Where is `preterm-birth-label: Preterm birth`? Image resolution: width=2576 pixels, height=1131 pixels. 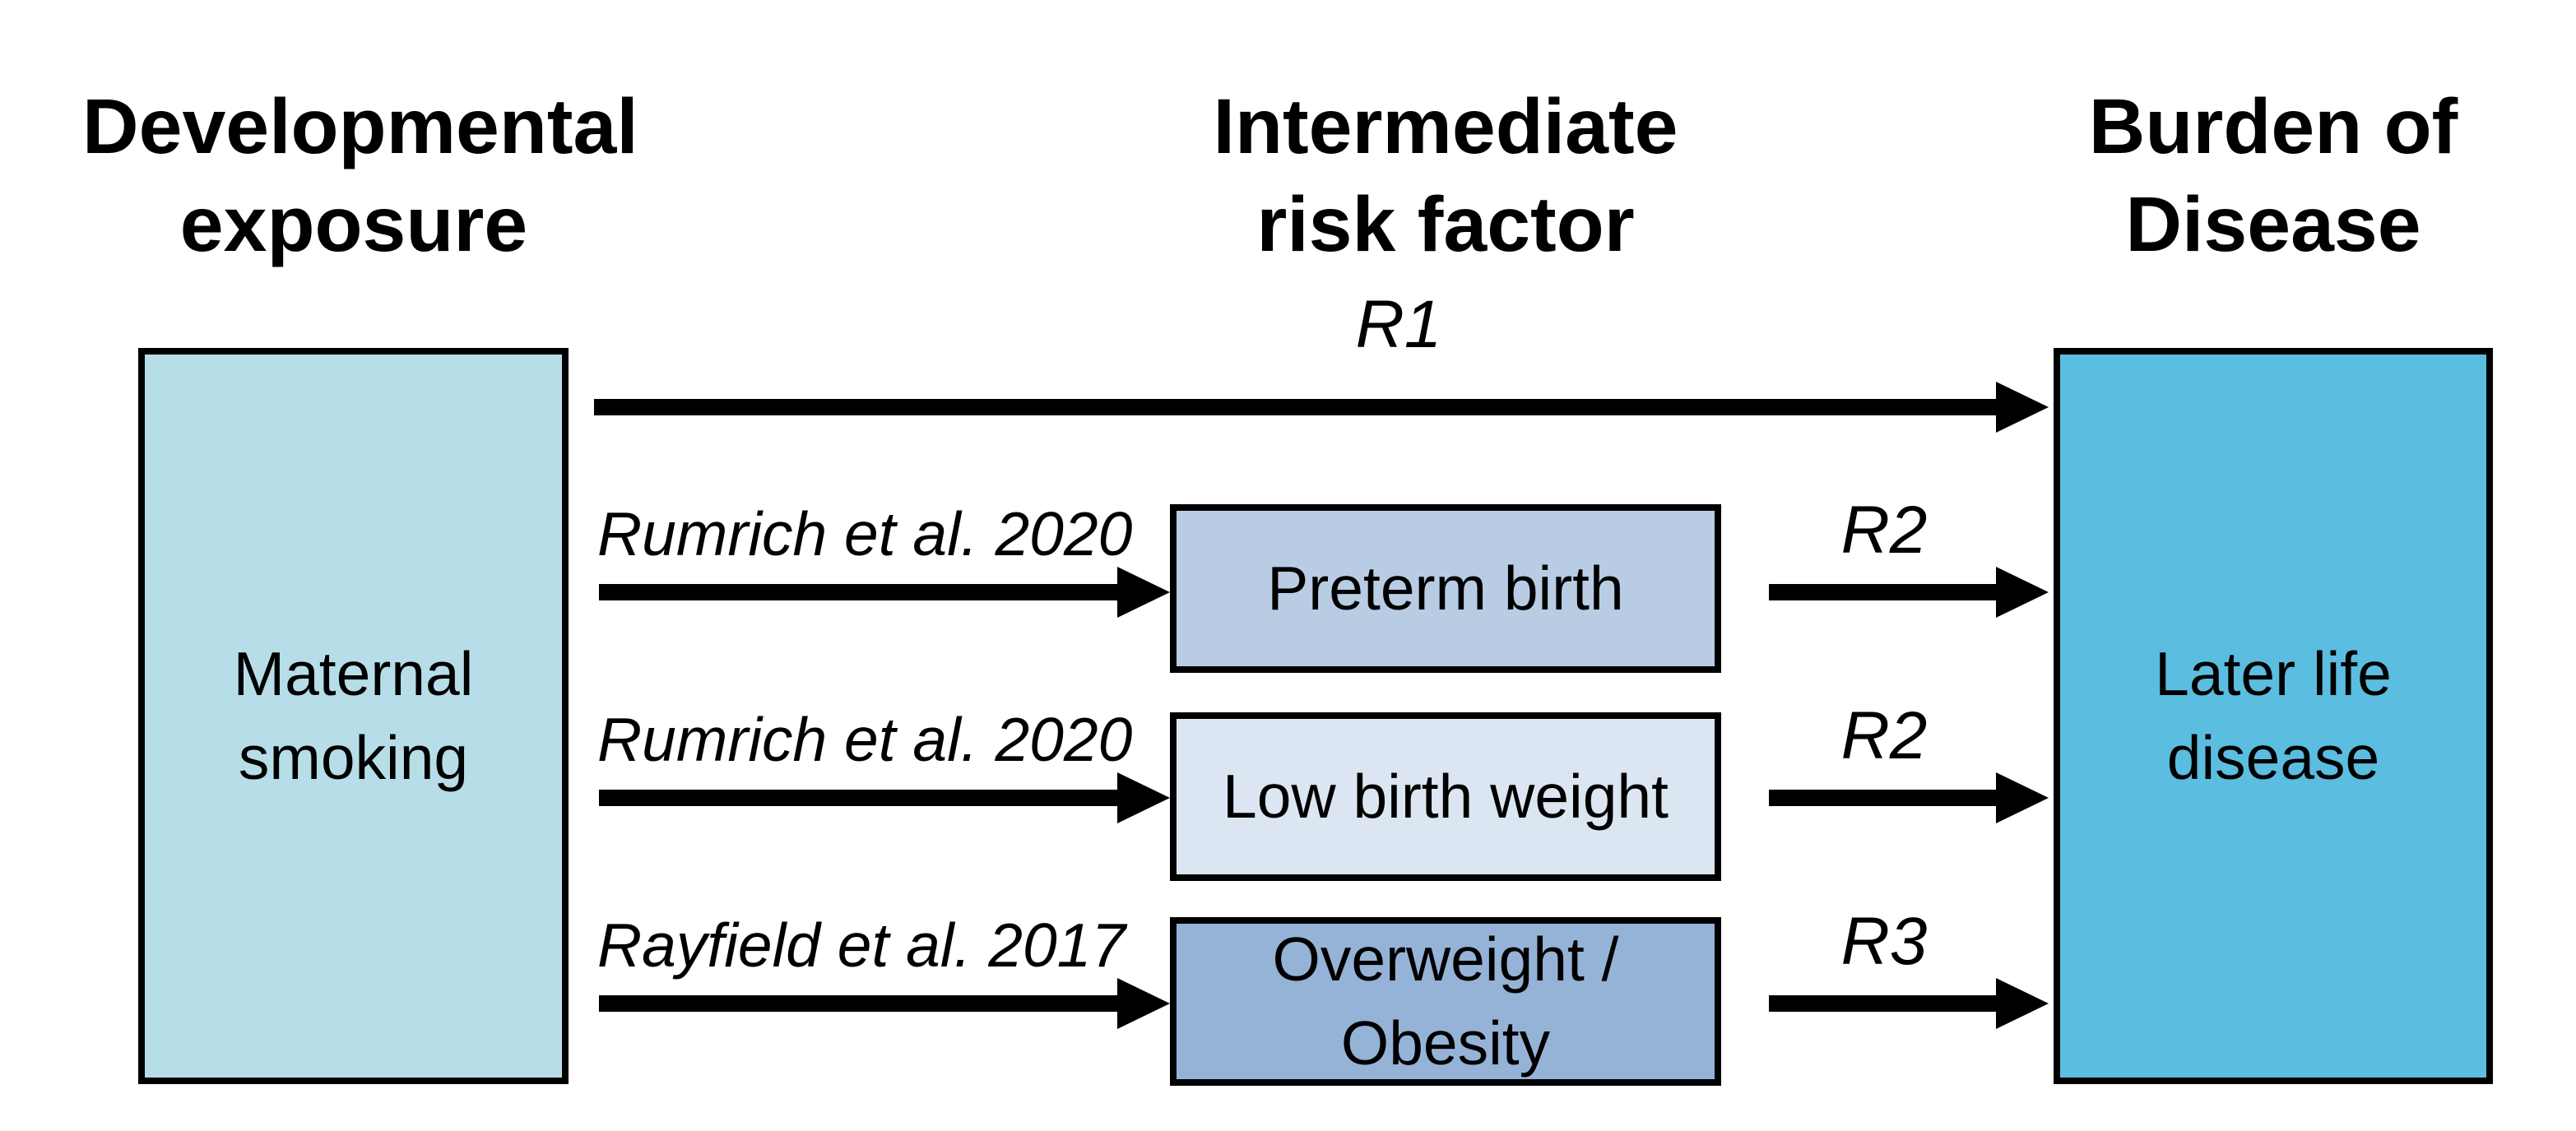
preterm-birth-label: Preterm birth is located at coordinates (1445, 588).